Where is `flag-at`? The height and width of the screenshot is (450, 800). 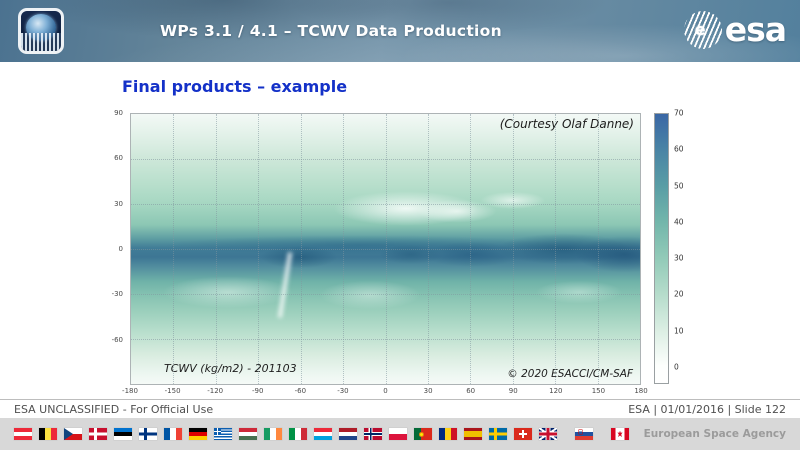
flag-at is located at coordinates (23, 434).